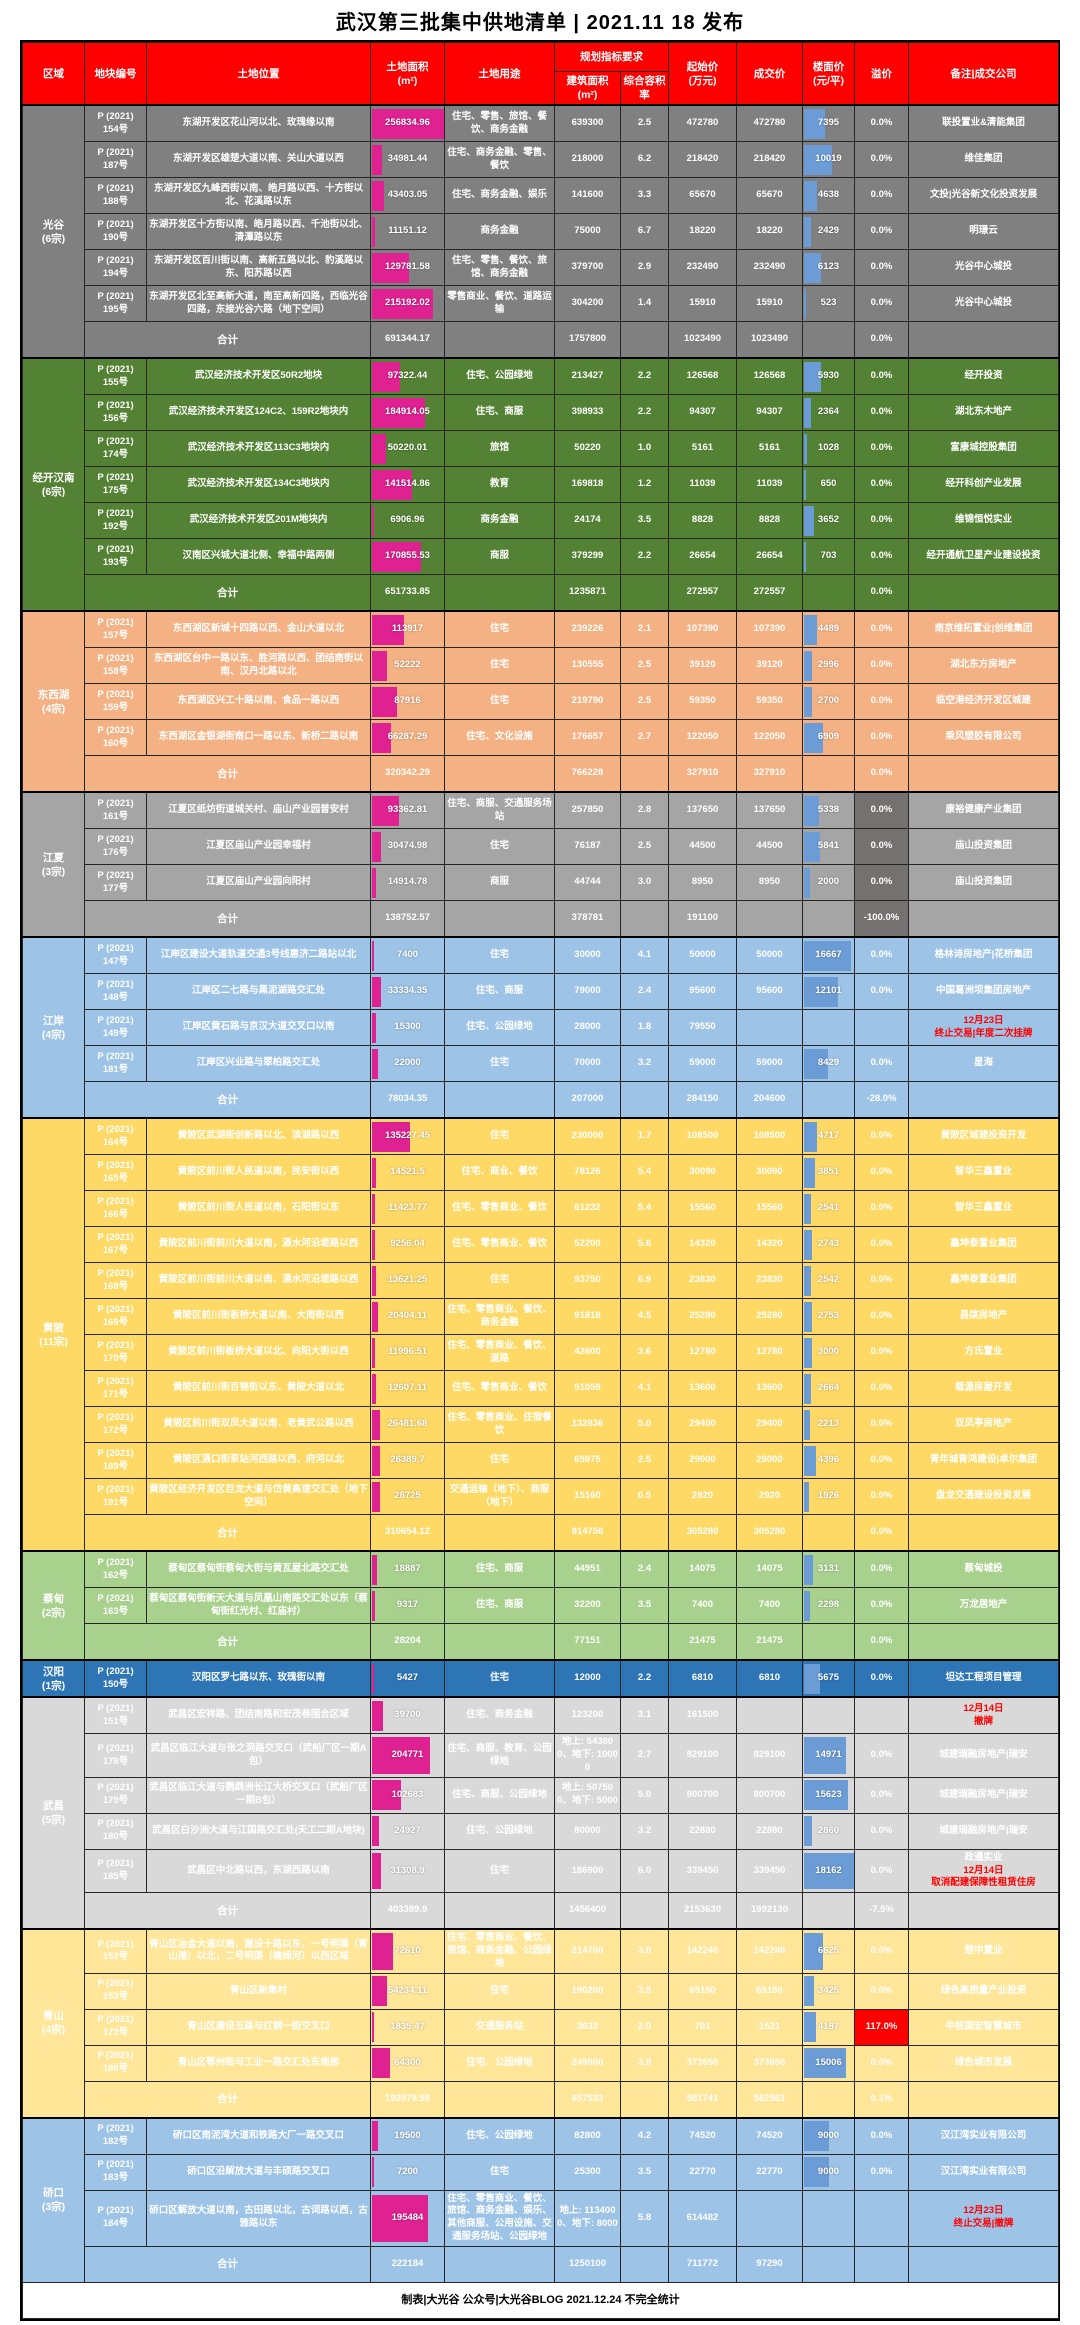 Image resolution: width=1080 pixels, height=2325 pixels. I want to click on plot-code-cell: P (2021) 193号, so click(115, 557).